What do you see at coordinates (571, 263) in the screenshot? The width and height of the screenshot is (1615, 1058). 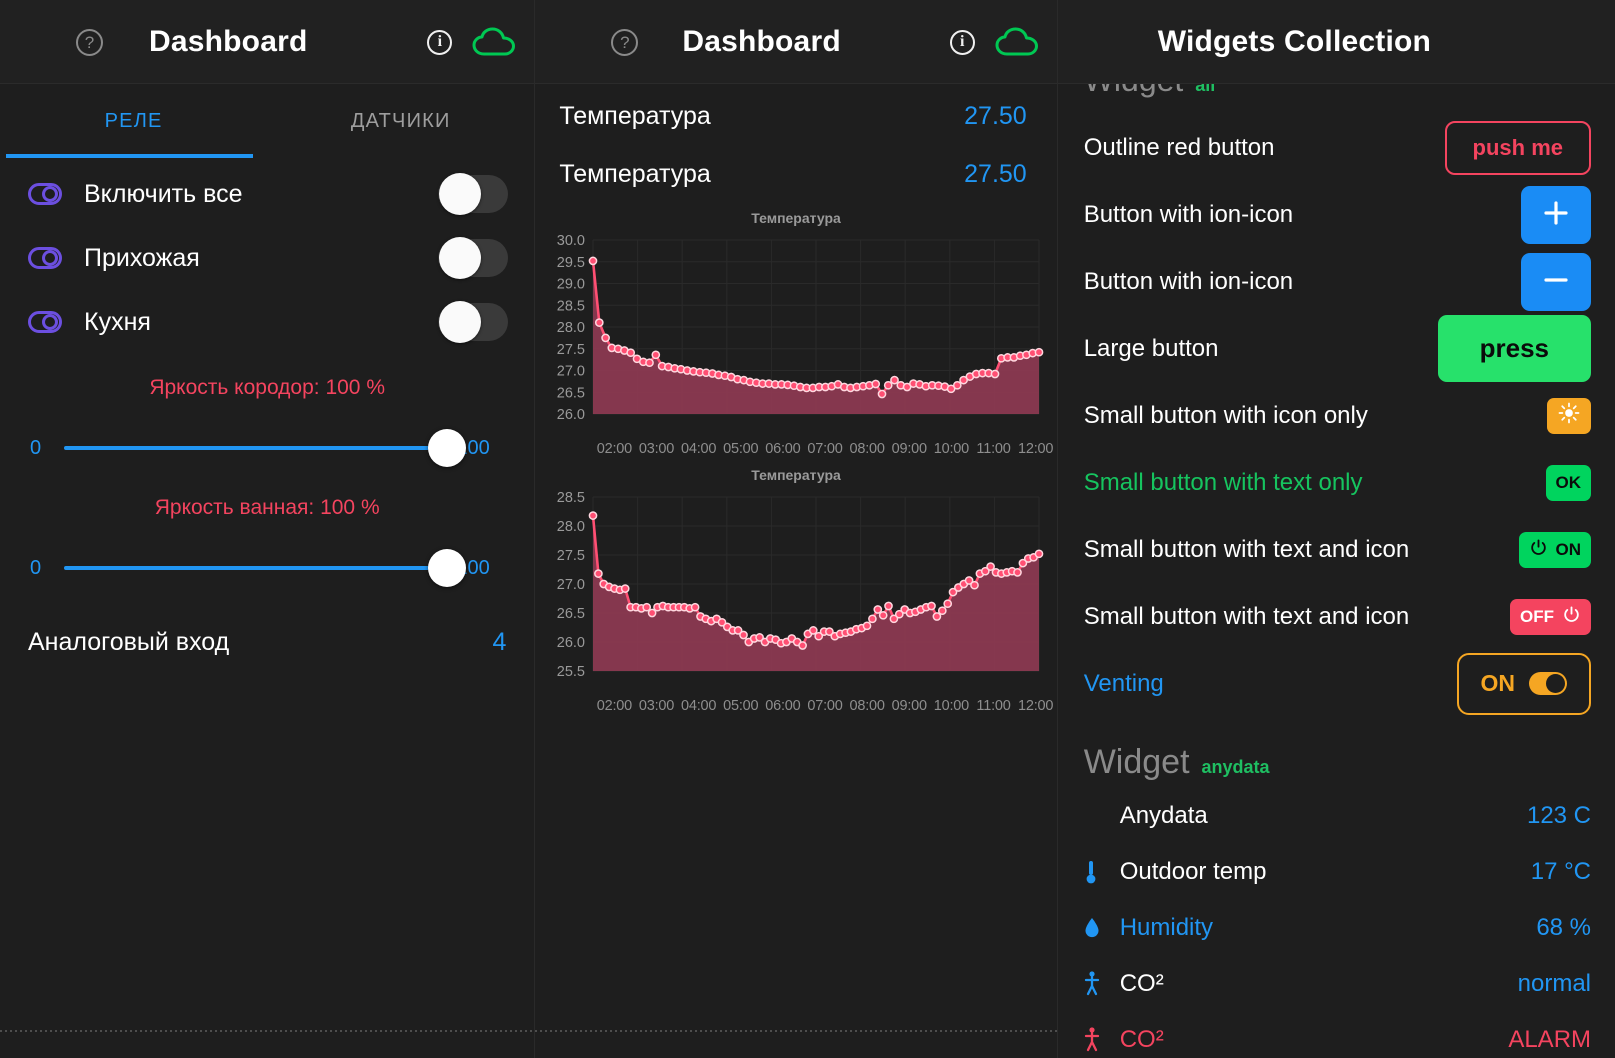 I see `svg-text: 29.5` at bounding box center [571, 263].